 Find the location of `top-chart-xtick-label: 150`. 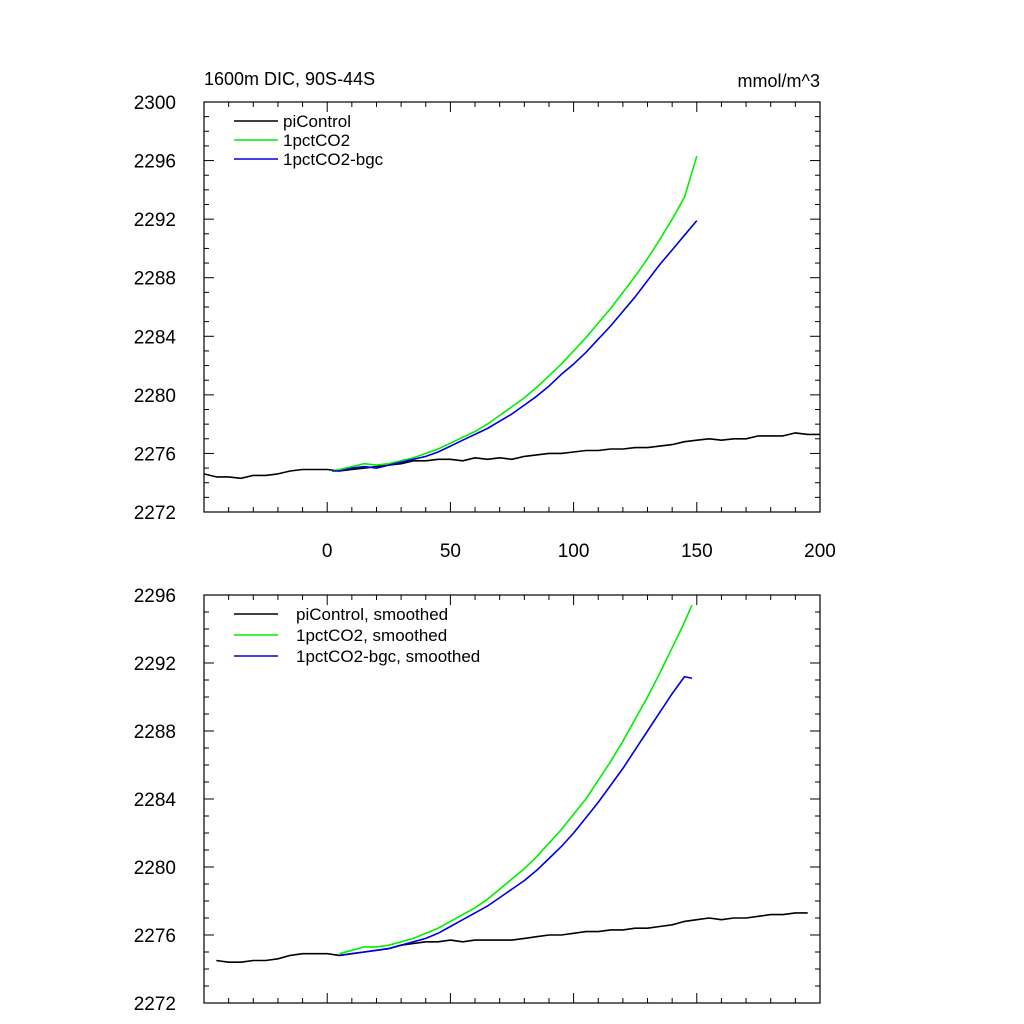

top-chart-xtick-label: 150 is located at coordinates (697, 551).